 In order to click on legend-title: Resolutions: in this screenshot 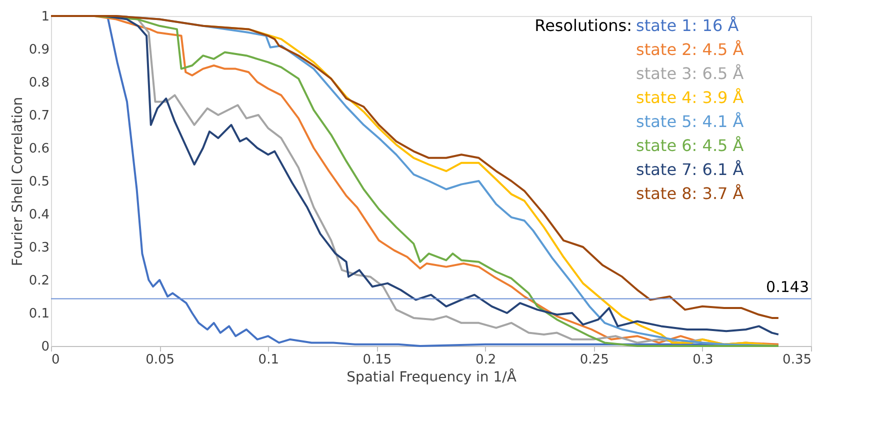, I will do `click(583, 25)`.